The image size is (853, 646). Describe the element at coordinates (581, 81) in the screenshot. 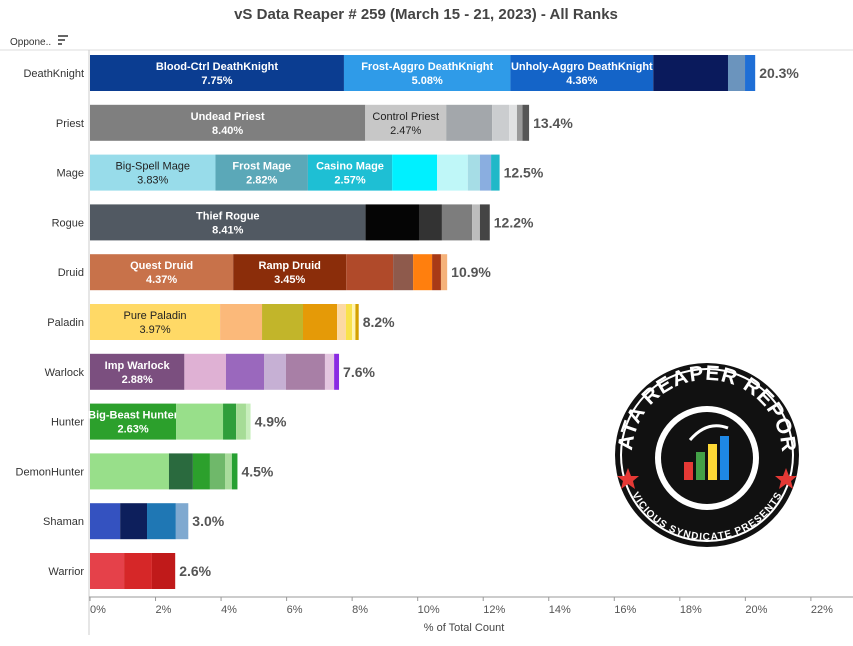

I see `segment-value-label: 4.36%` at that location.